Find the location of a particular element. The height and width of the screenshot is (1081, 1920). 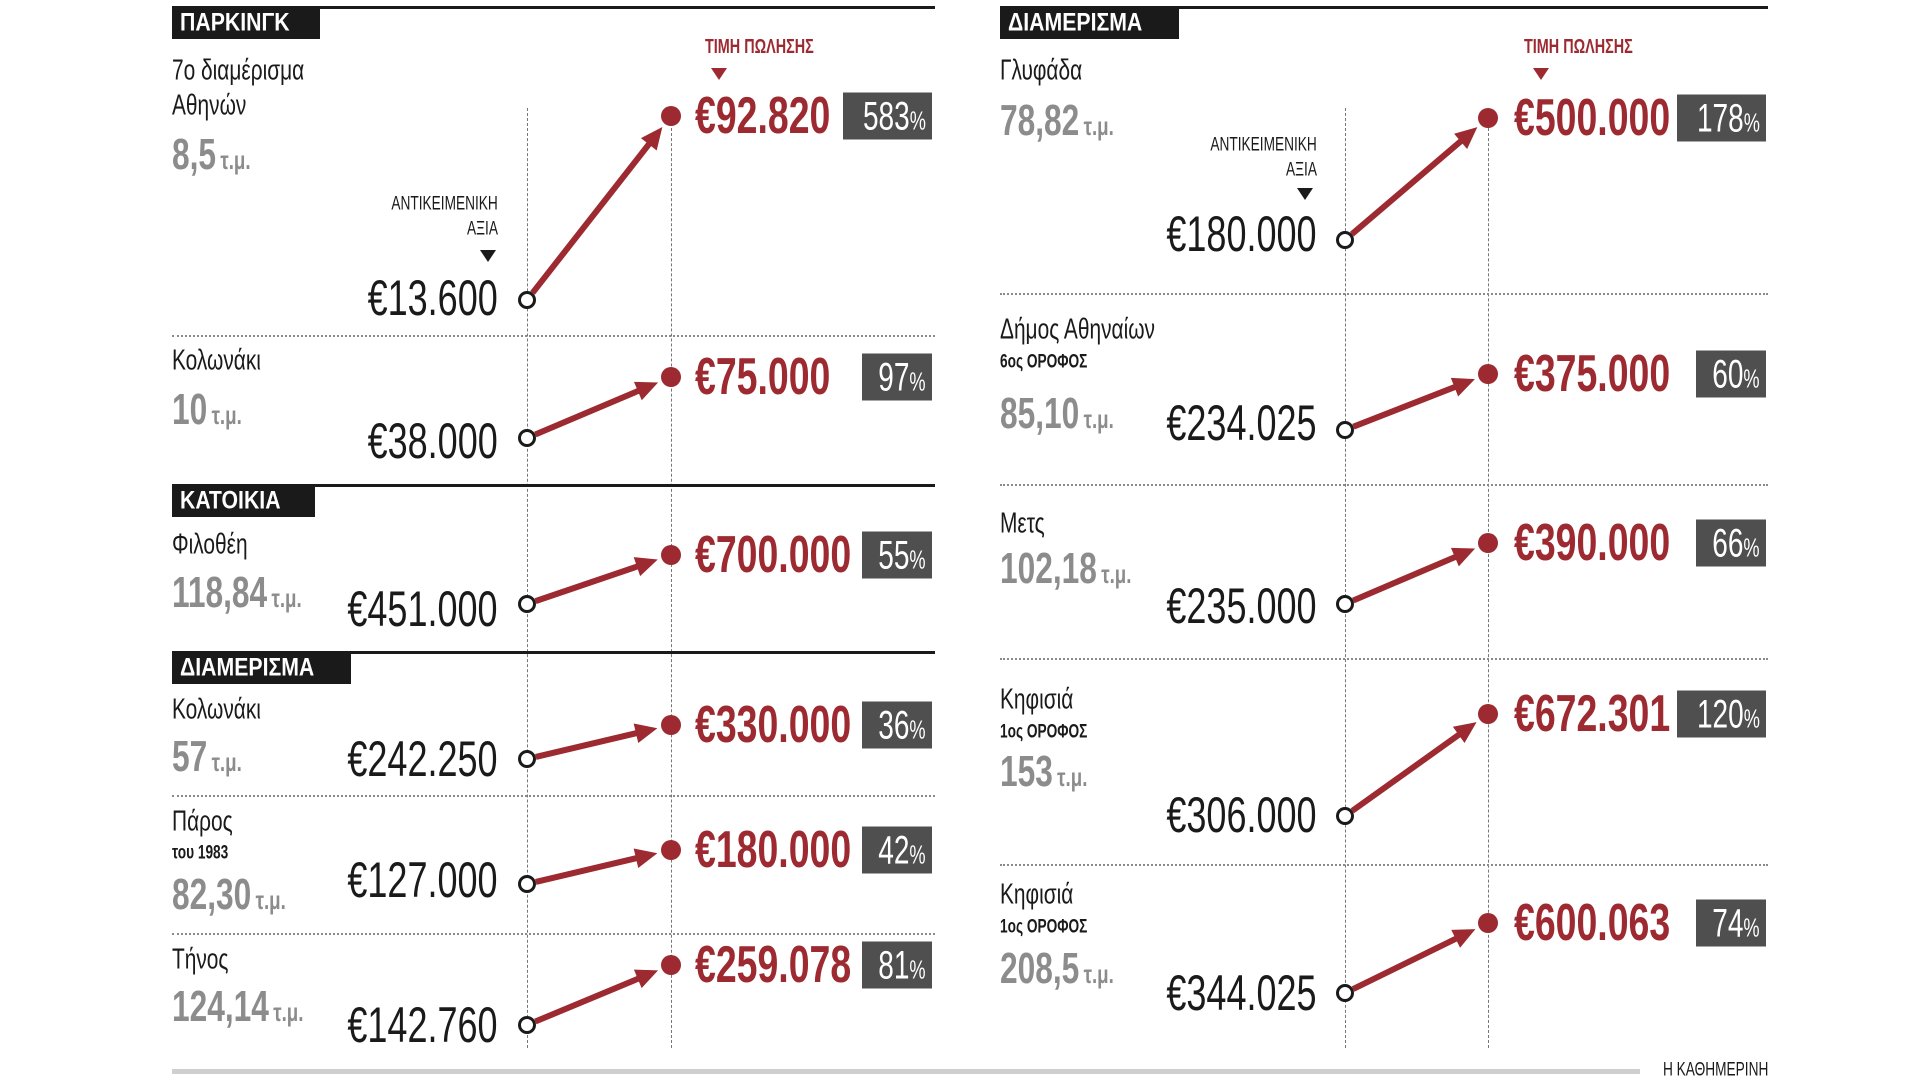

percent-change: 120% is located at coordinates (1728, 714).